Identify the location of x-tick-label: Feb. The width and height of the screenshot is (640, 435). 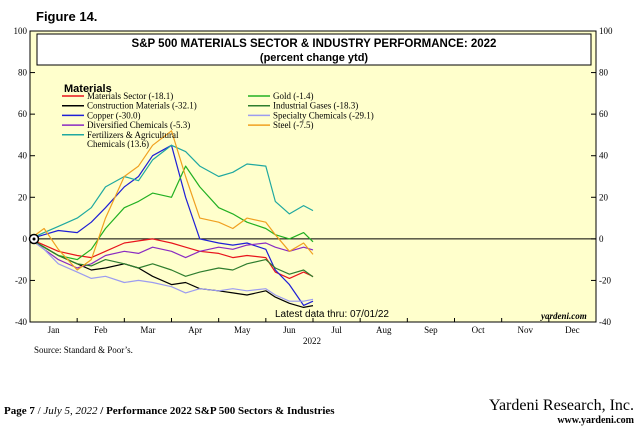
(101, 330).